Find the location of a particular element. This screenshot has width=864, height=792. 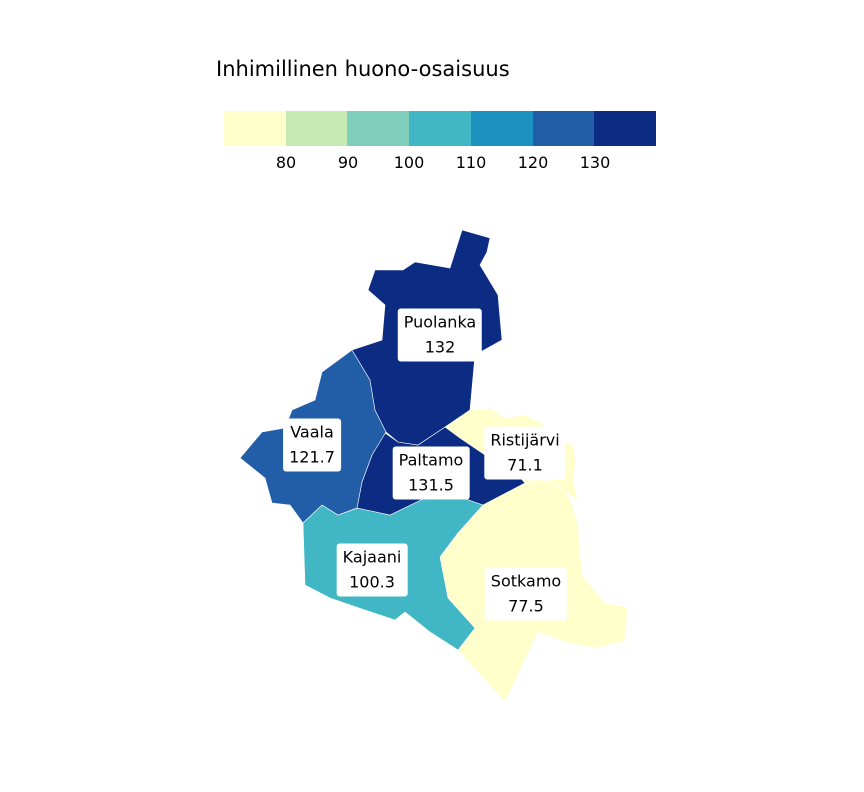

region-value: 100.3 is located at coordinates (372, 582).